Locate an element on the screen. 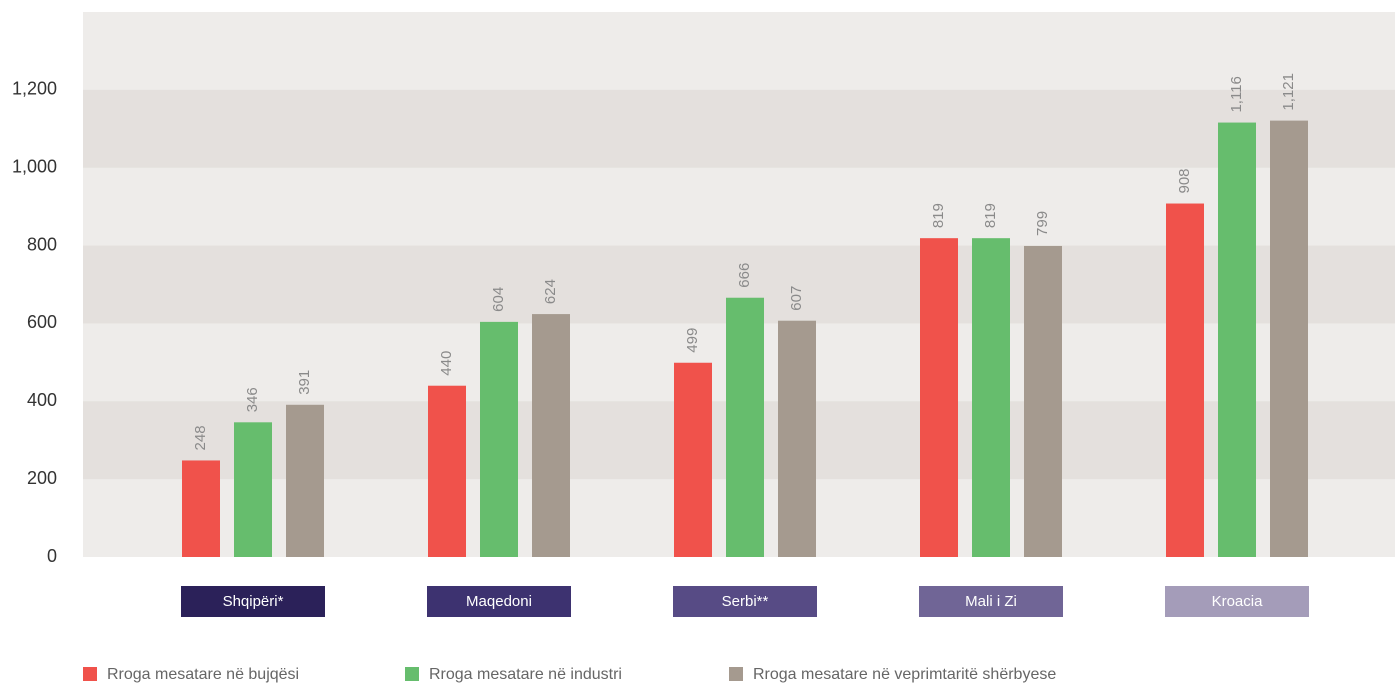 This screenshot has height=684, width=1395. y-tick-label: 400 is located at coordinates (42, 400).